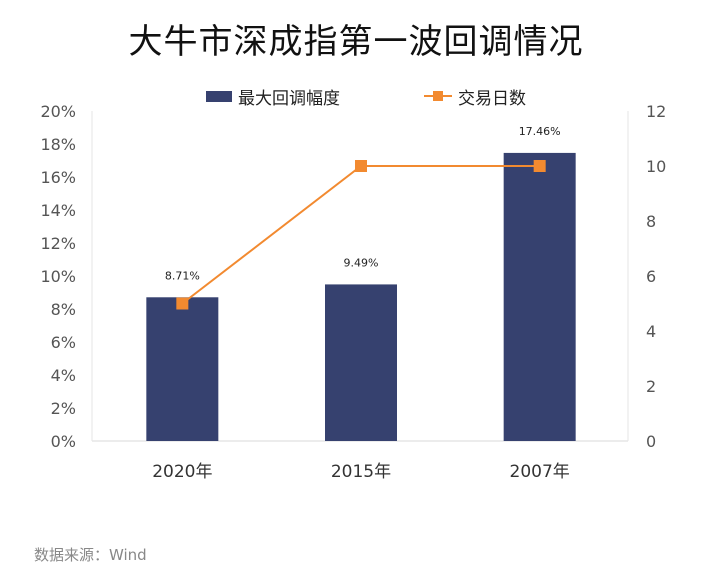  Describe the element at coordinates (63, 441) in the screenshot. I see `y-left-tick-label: 0%` at that location.